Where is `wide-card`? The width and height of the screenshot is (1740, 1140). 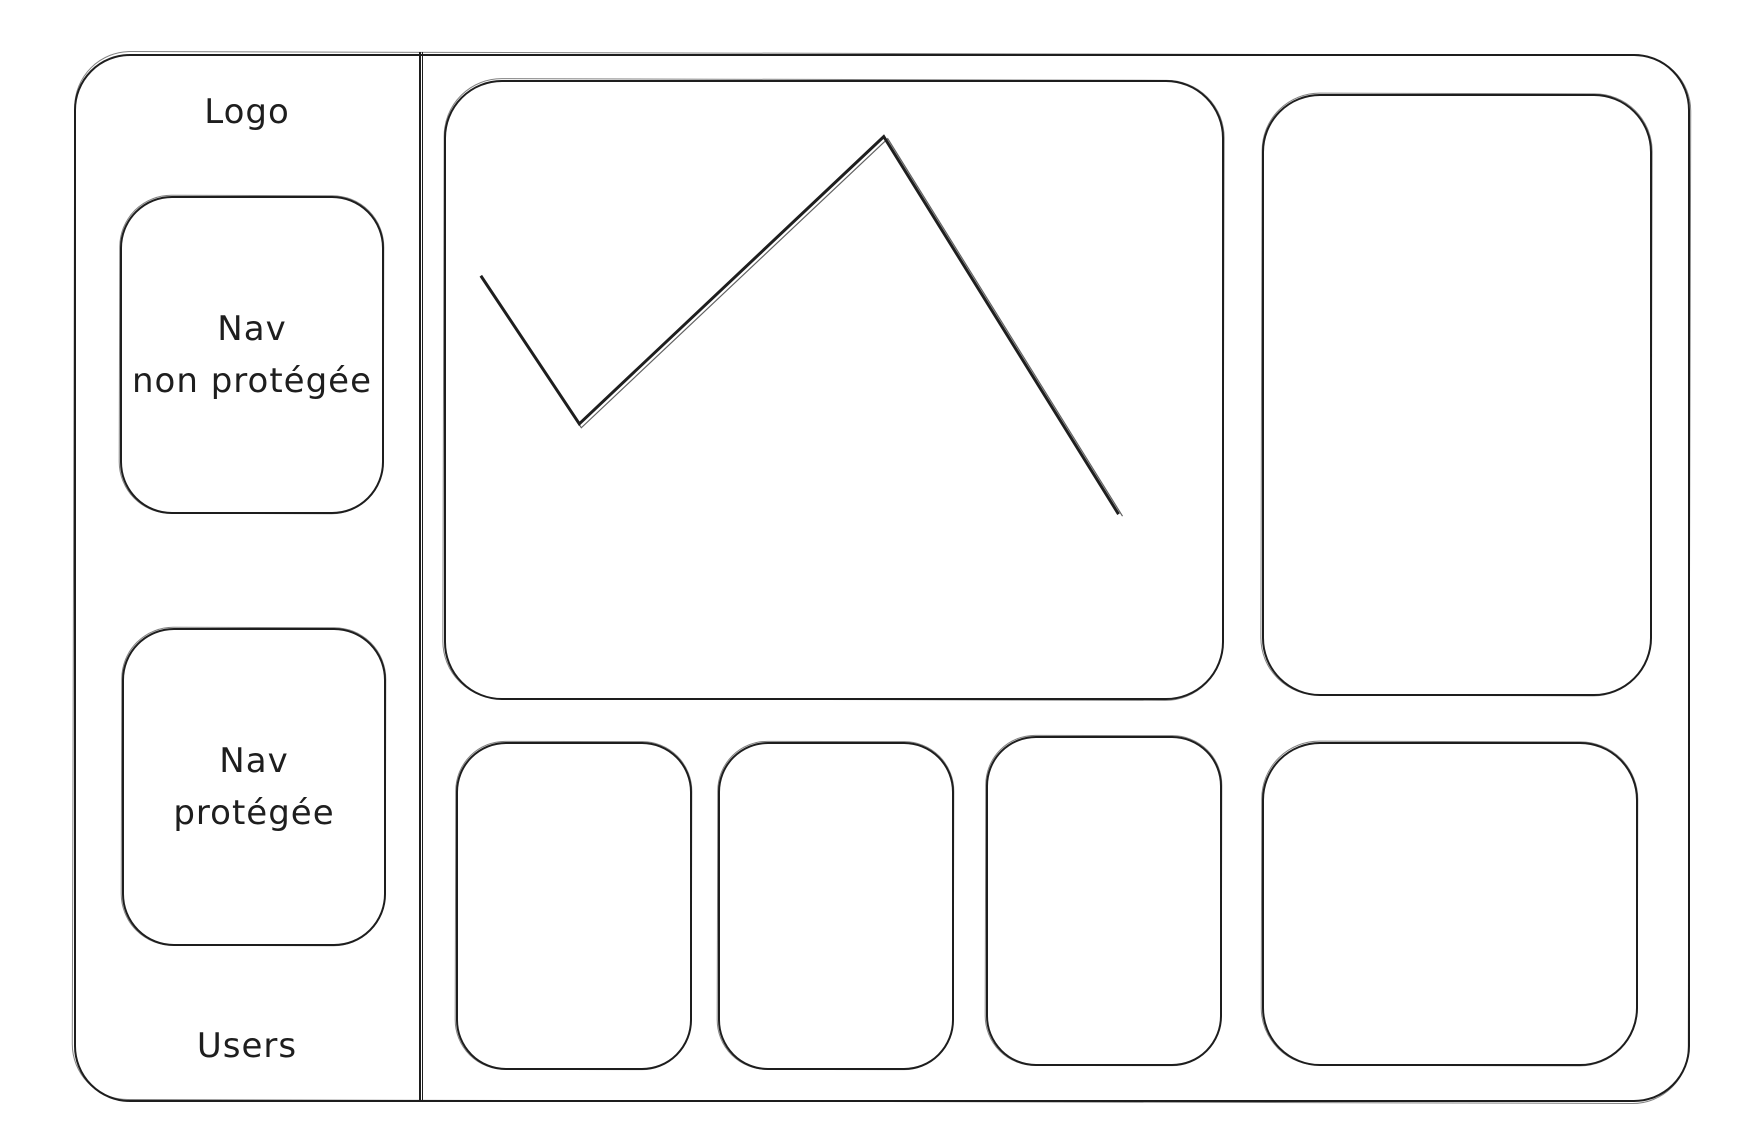 wide-card is located at coordinates (1450, 904).